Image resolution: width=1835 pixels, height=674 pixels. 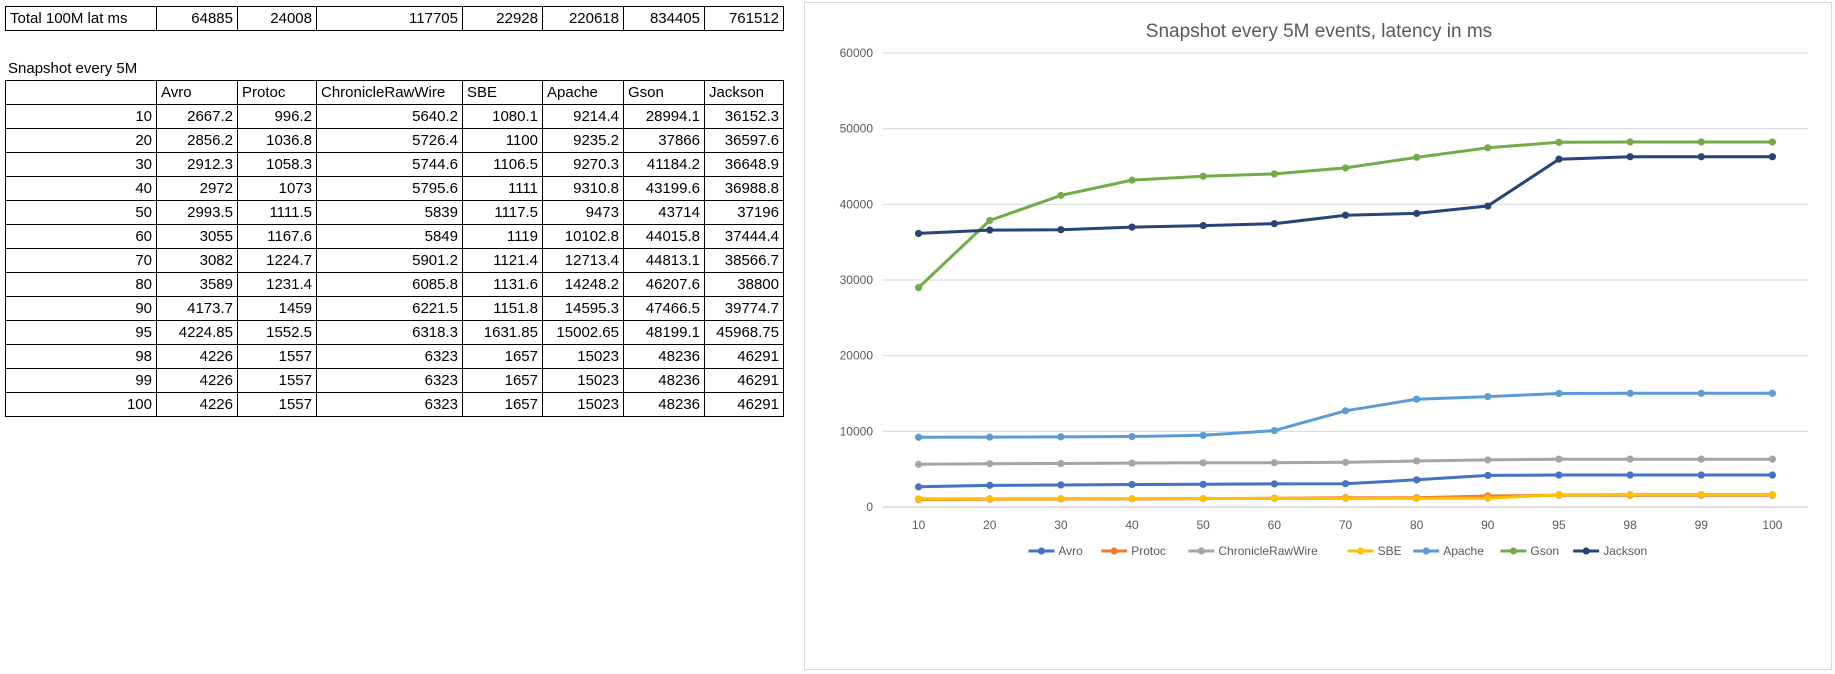 What do you see at coordinates (81, 260) in the screenshot?
I see `row-label-cell: 70` at bounding box center [81, 260].